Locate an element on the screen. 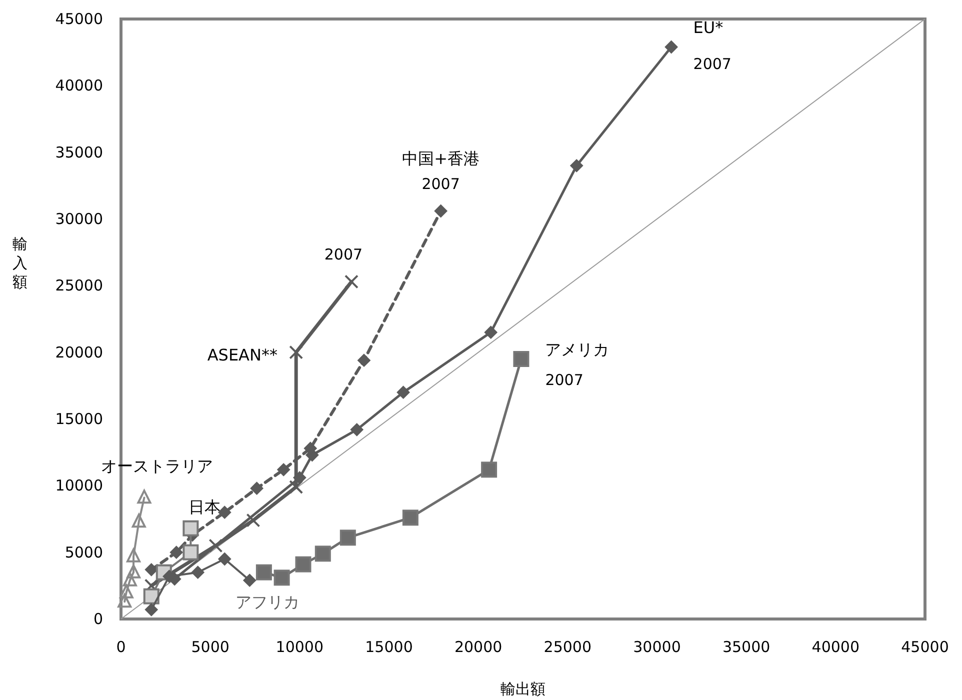  series-label: アフリカ is located at coordinates (268, 602).